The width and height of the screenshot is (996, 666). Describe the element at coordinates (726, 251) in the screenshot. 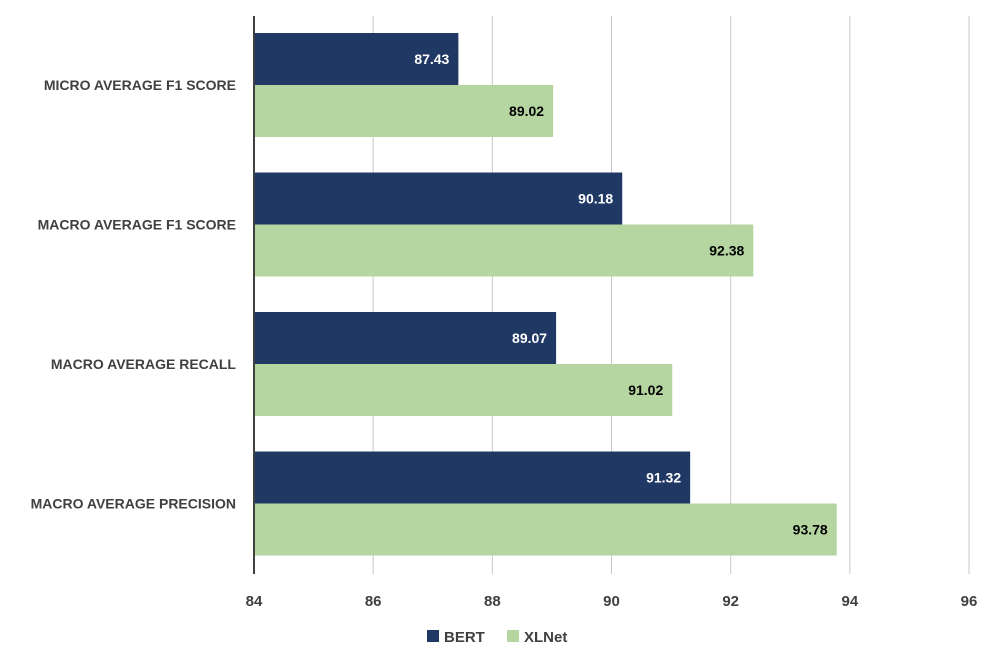

I see `data-label: 92.38` at that location.